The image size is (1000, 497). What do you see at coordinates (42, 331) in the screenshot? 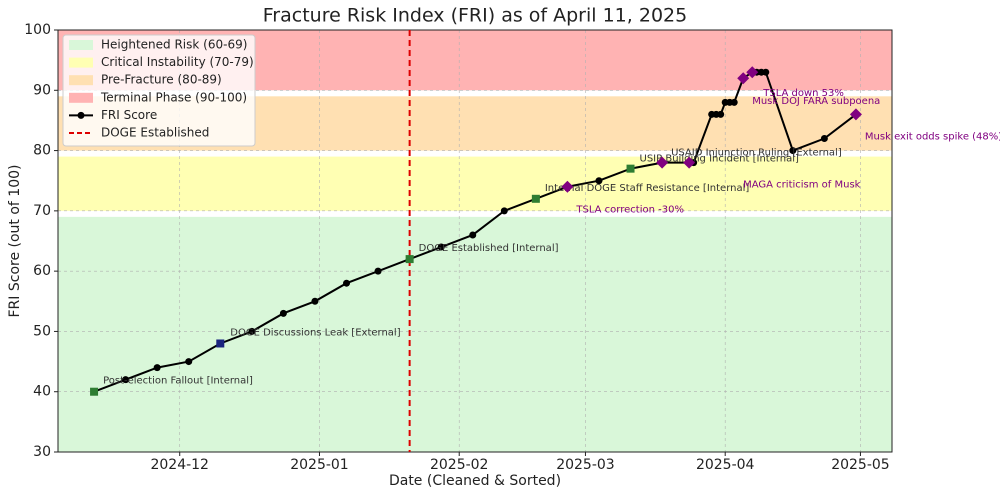
I see `y-tick-label: 50` at bounding box center [42, 331].